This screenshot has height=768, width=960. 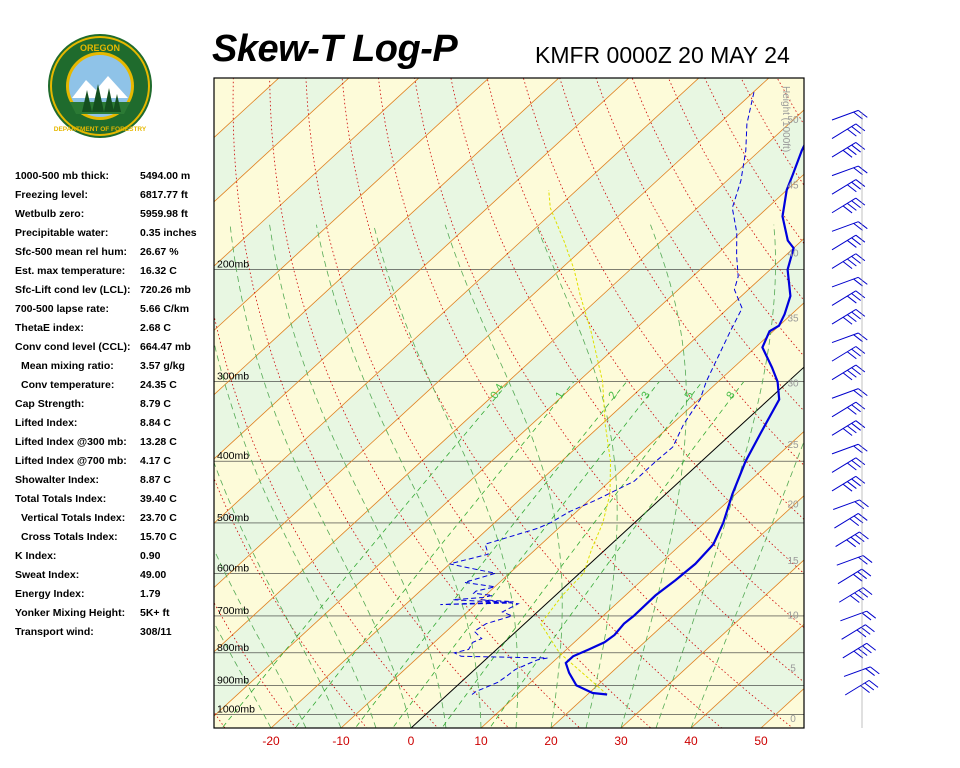 I want to click on index-row: Cap Strength: 8.79 C, so click(x=115, y=405).